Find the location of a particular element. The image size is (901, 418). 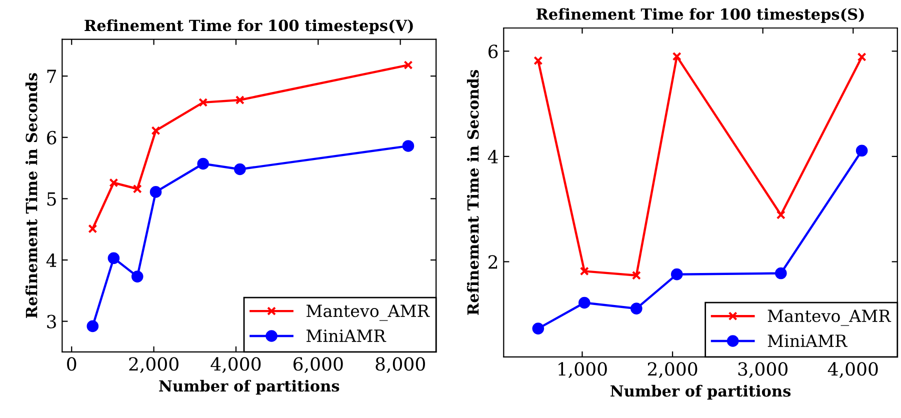

y-tick-label: 7 is located at coordinates (51, 76).